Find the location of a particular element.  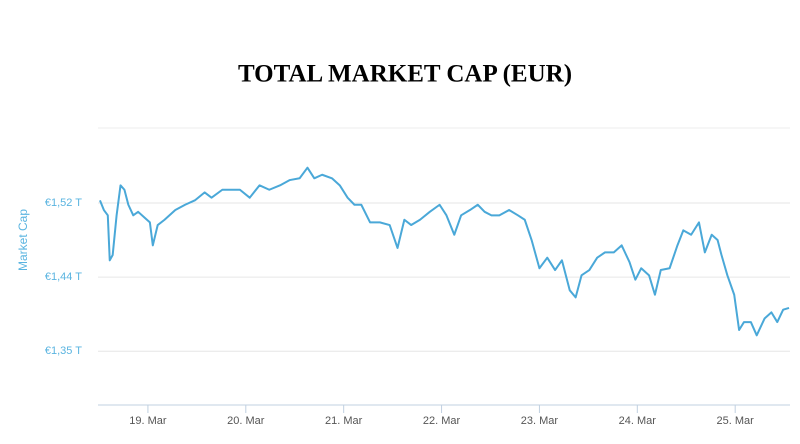

x-tick-label: 24. Mar is located at coordinates (638, 421).